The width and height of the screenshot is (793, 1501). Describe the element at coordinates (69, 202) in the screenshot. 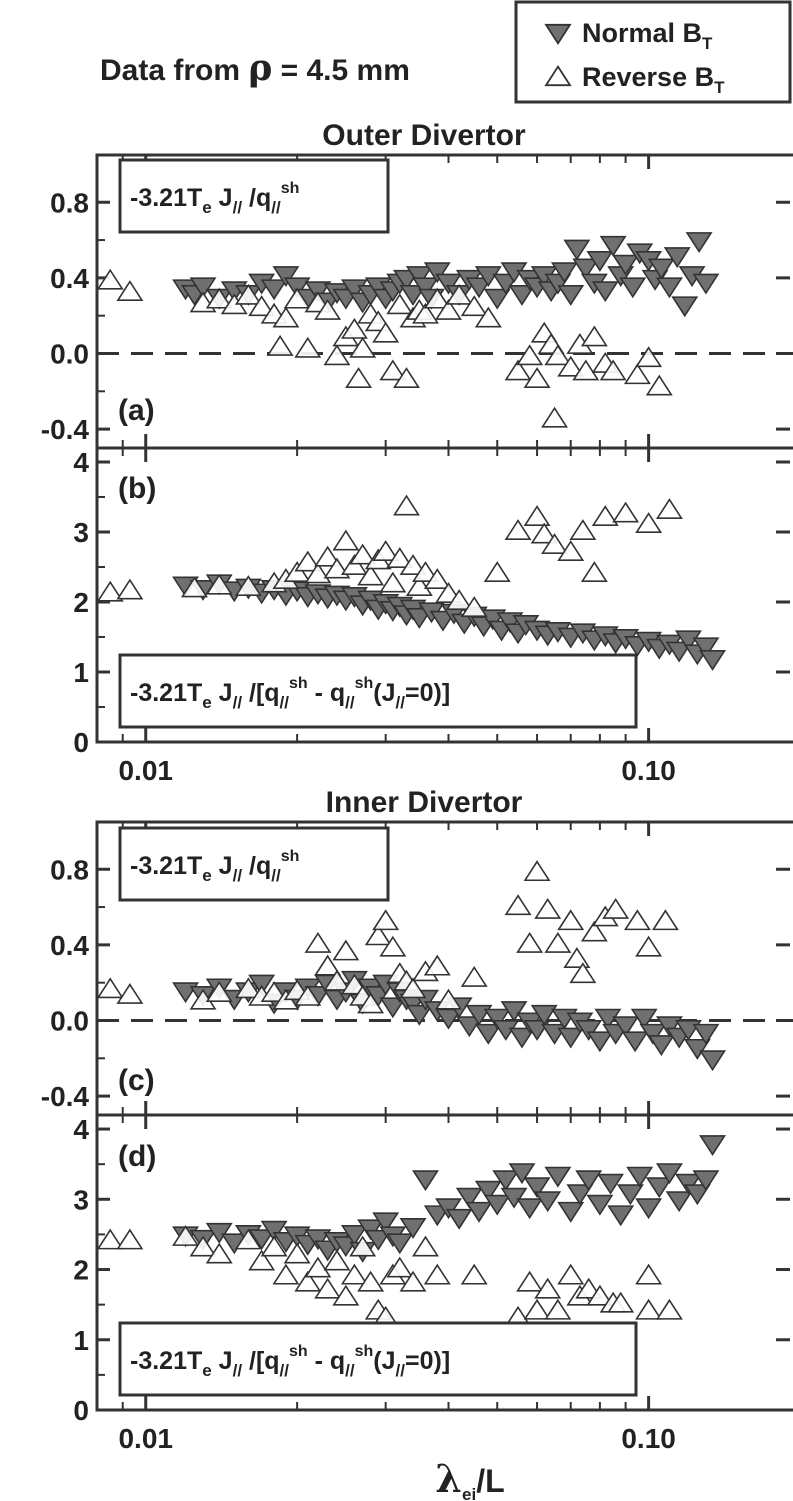

I see `y-tick-label-a: 0.8` at that location.